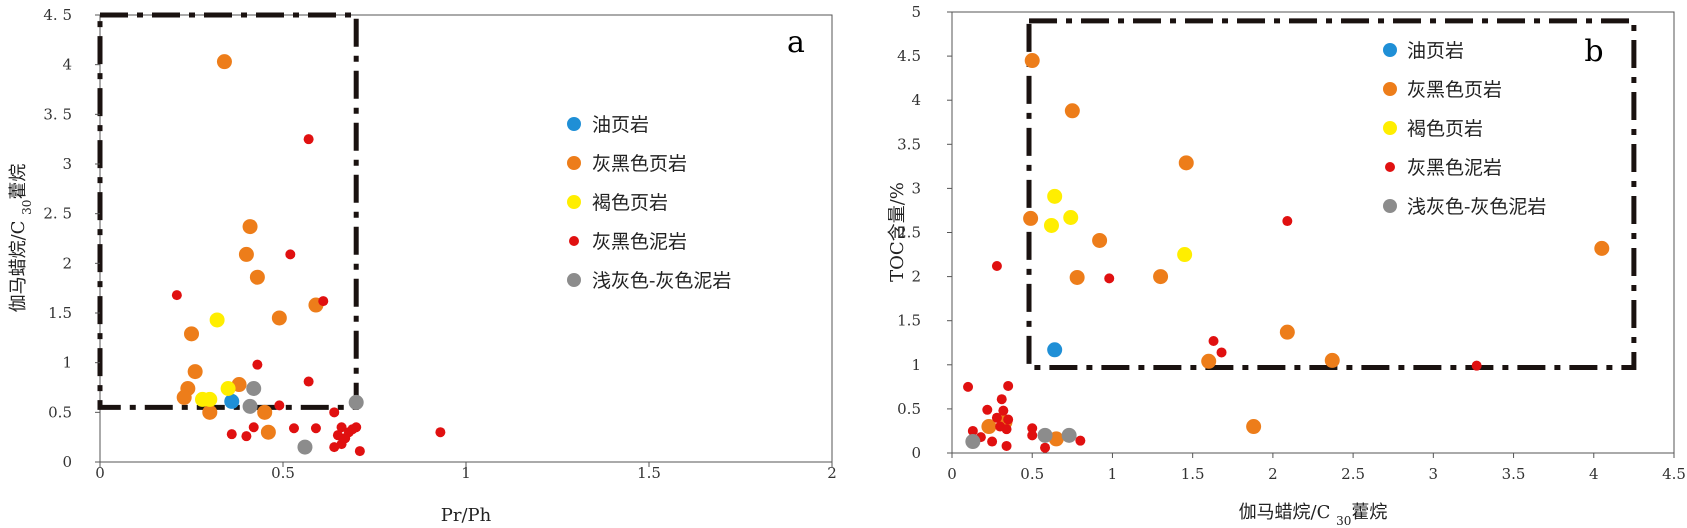  What do you see at coordinates (1353, 474) in the screenshot?
I see `panel-b-x-tick-label: 2.5` at bounding box center [1353, 474].